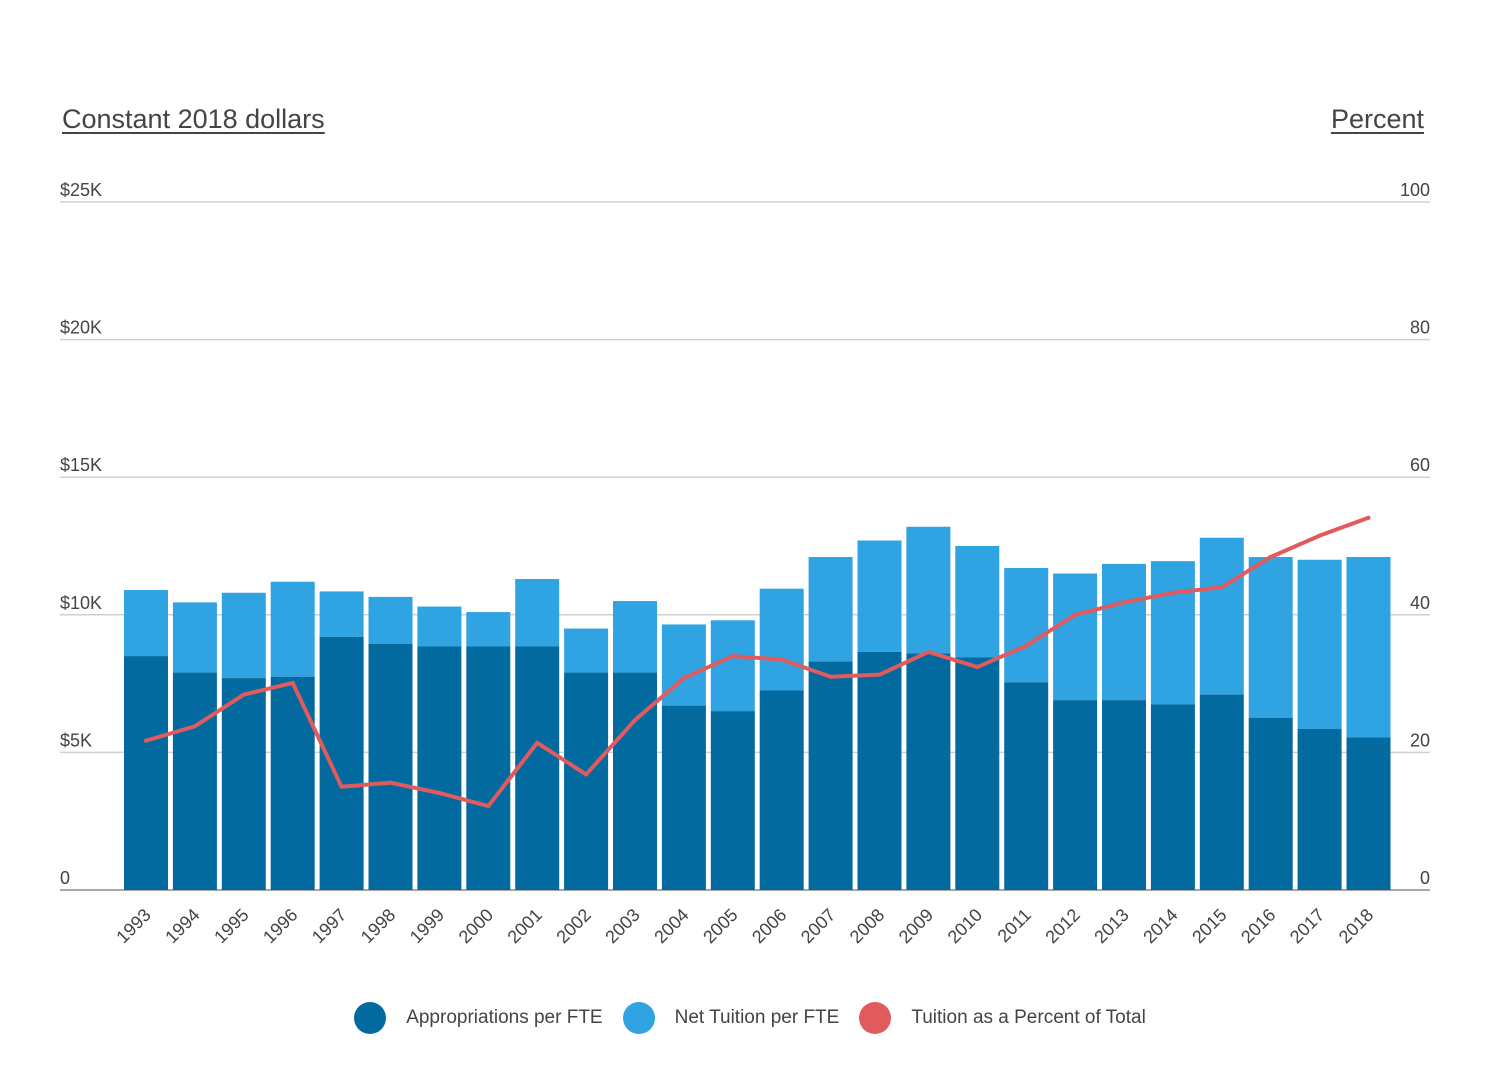 The height and width of the screenshot is (1080, 1500). Describe the element at coordinates (81, 465) in the screenshot. I see `y-left-tick-label: $15K` at that location.